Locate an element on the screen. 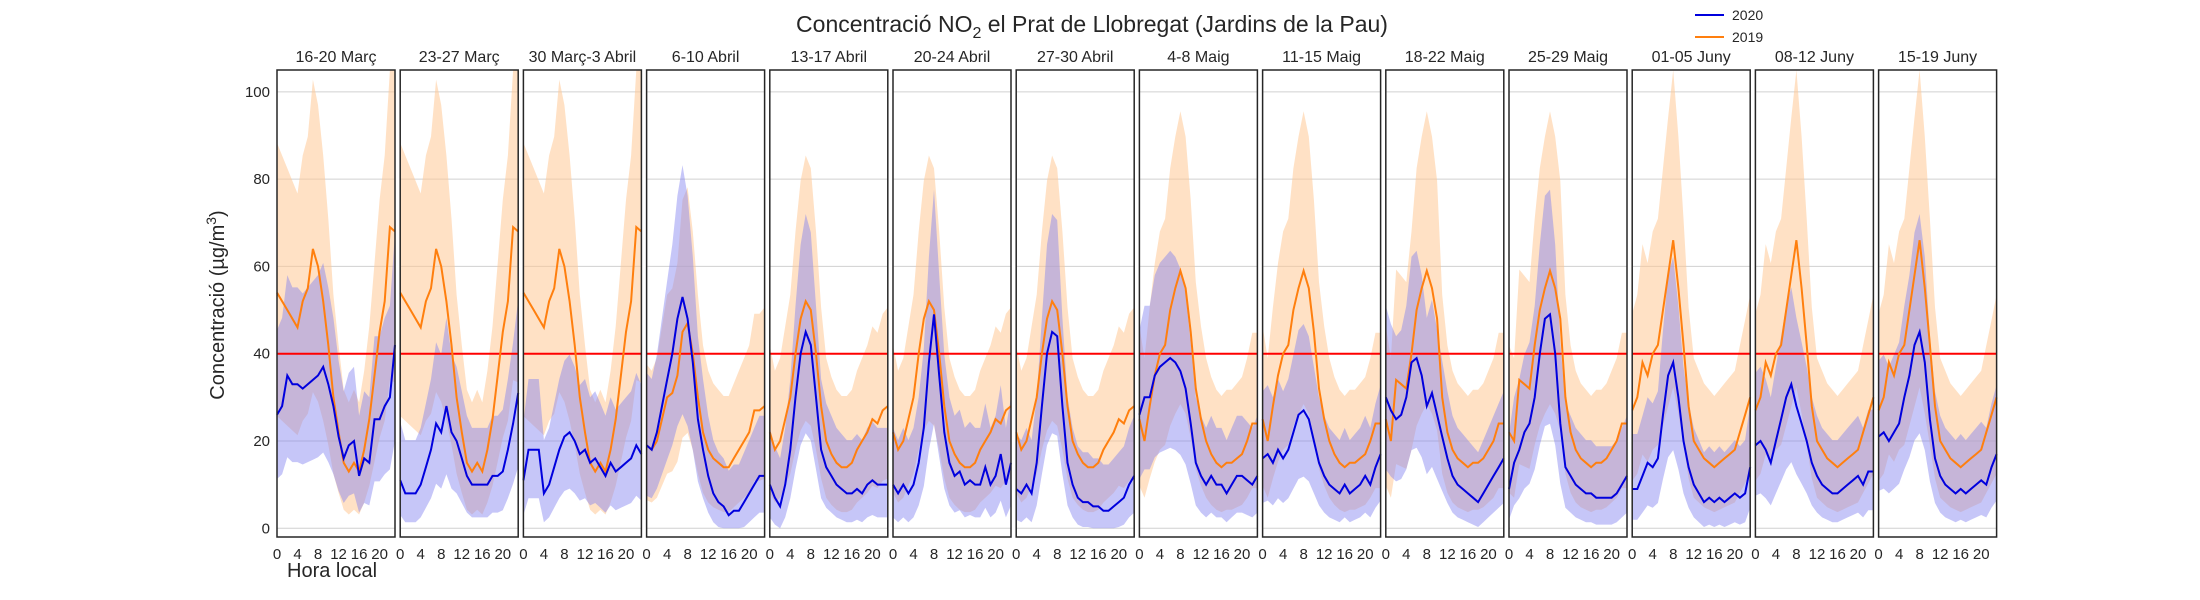 The width and height of the screenshot is (2200, 600). legend-label-2020: 2020 is located at coordinates (1747, 15).